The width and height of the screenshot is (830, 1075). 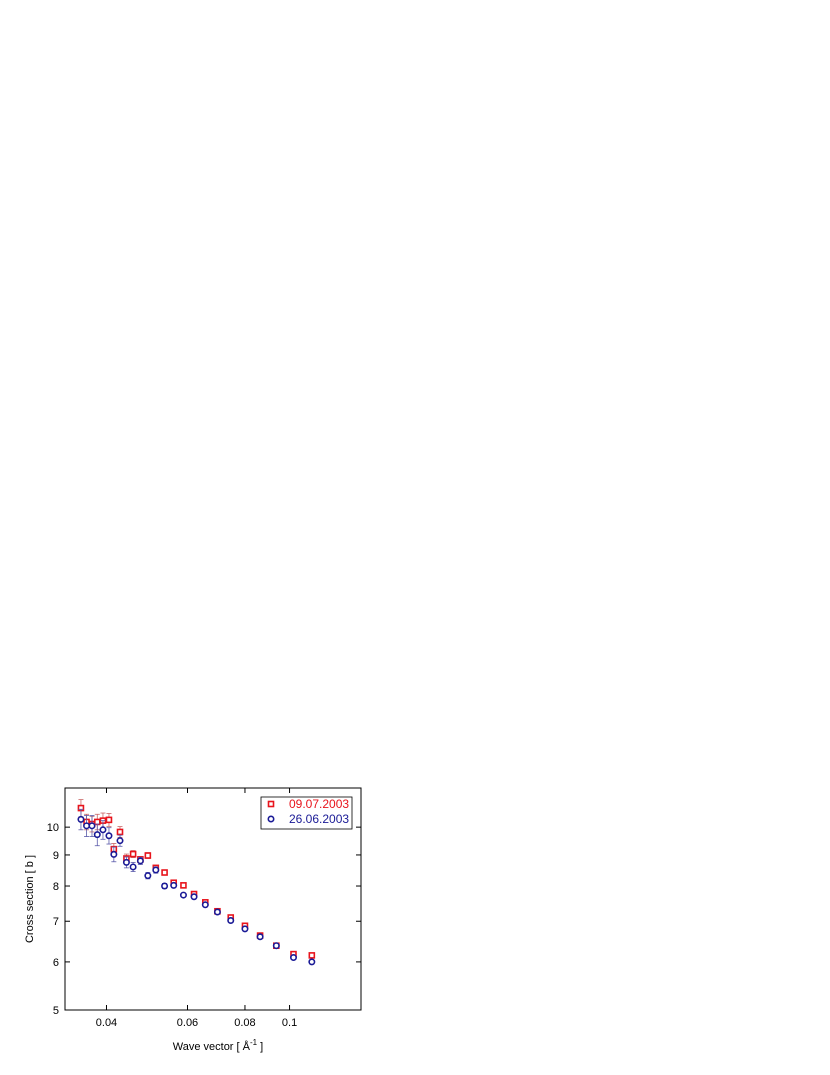 What do you see at coordinates (212, 1046) in the screenshot?
I see `x-axis-title-main: Wave vector [ Å` at bounding box center [212, 1046].